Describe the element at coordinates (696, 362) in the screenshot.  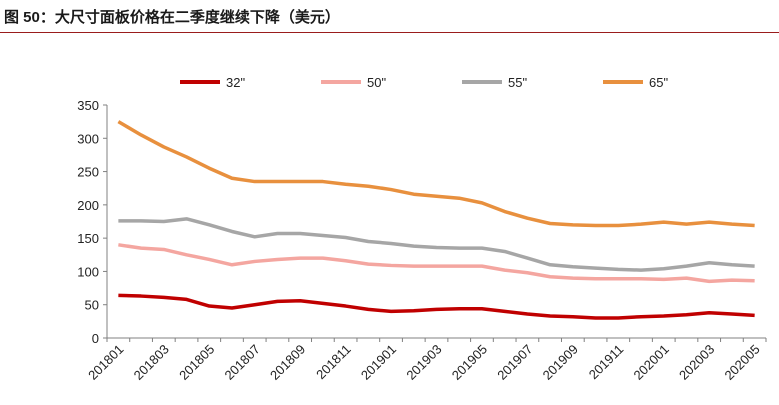
I see `x-tick-label: 202003` at that location.